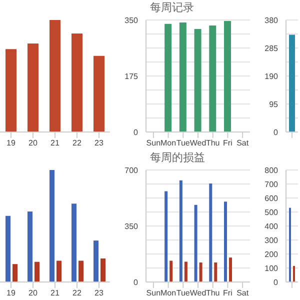  Describe the element at coordinates (177, 158) in the screenshot. I see `chart-title: 每周的损益` at that location.